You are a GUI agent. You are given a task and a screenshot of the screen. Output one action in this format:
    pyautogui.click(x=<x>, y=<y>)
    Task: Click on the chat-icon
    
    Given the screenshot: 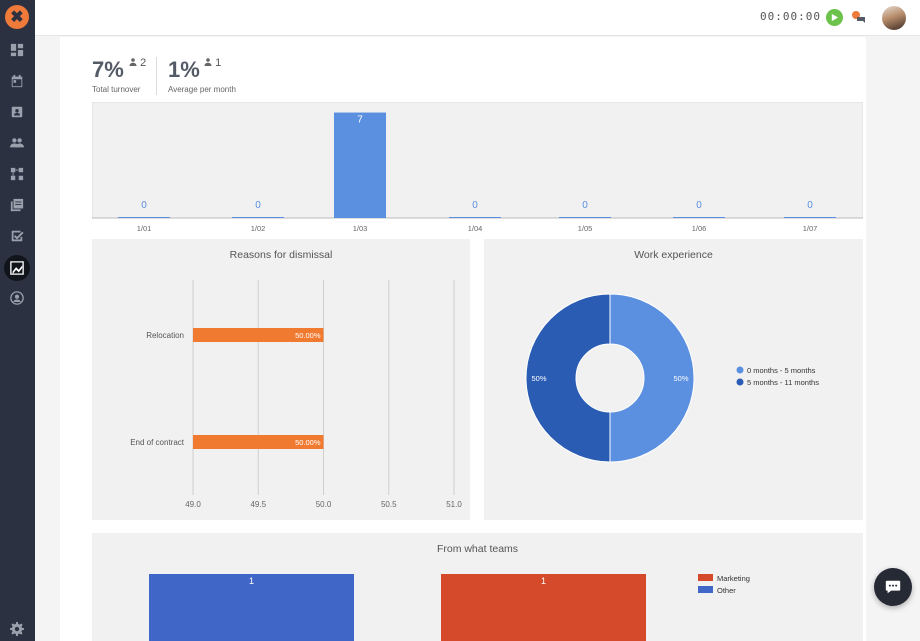 What is the action you would take?
    pyautogui.click(x=893, y=587)
    